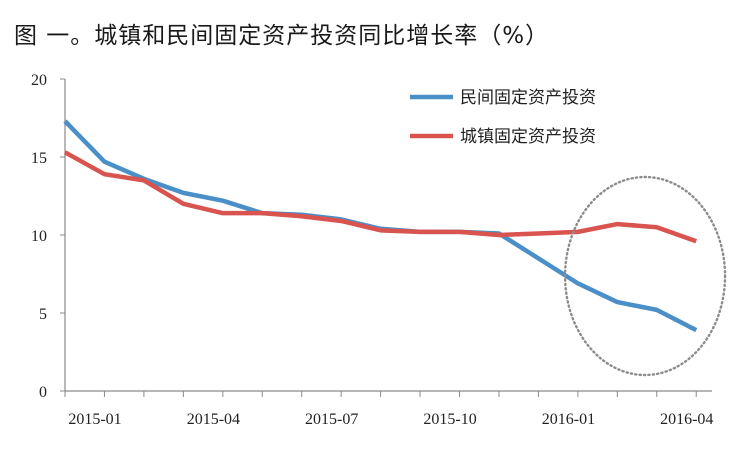 This screenshot has height=449, width=756. What do you see at coordinates (43, 314) in the screenshot?
I see `y-tick-label: 5` at bounding box center [43, 314].